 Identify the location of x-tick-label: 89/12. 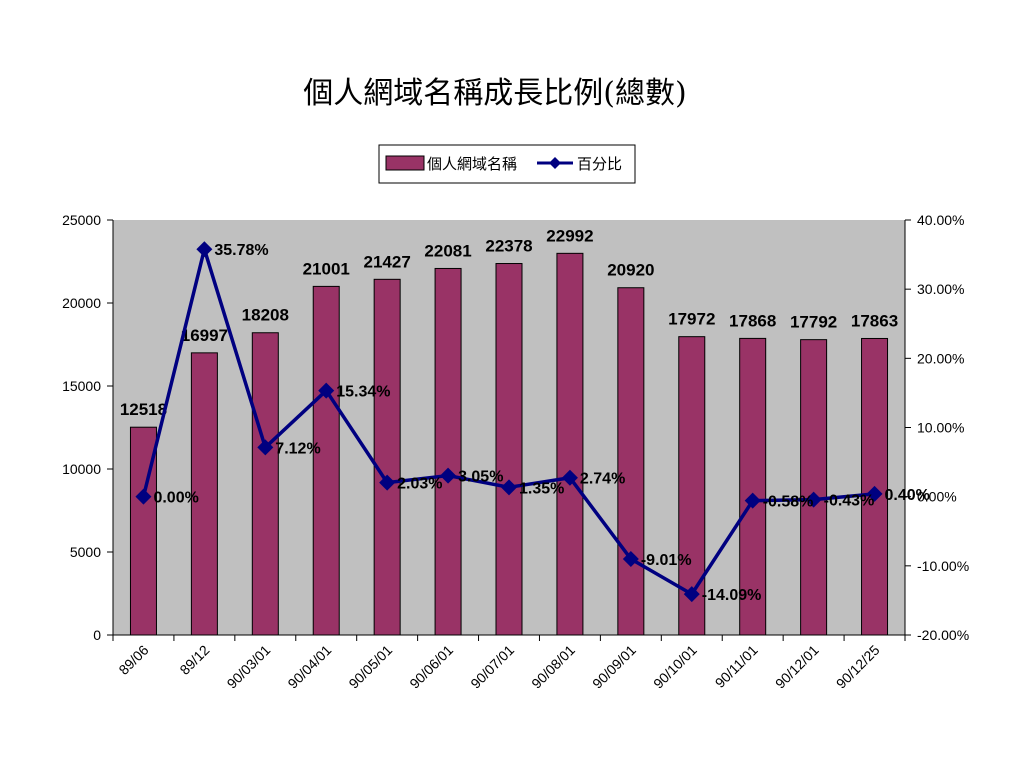
(194, 660).